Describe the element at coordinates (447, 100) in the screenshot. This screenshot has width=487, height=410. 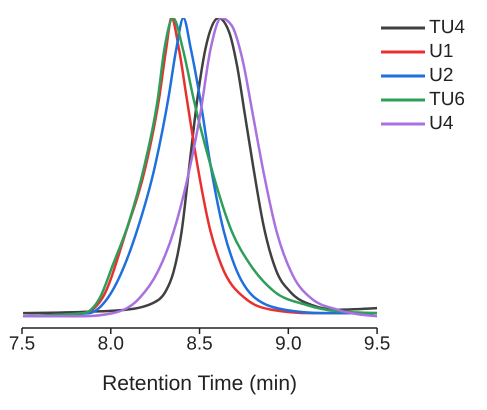
I see `legend-label: TU6` at that location.